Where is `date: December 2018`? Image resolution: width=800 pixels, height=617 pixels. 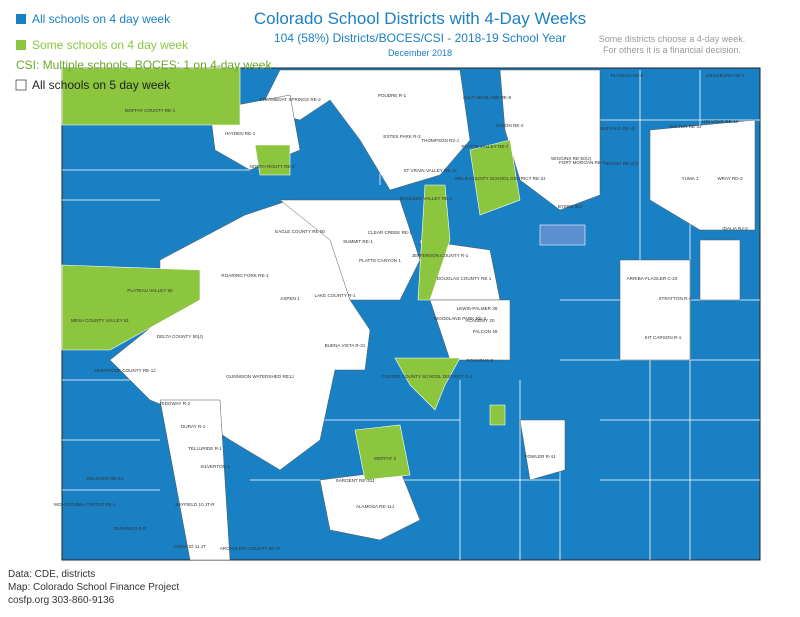
date: December 2018 is located at coordinates (420, 53).